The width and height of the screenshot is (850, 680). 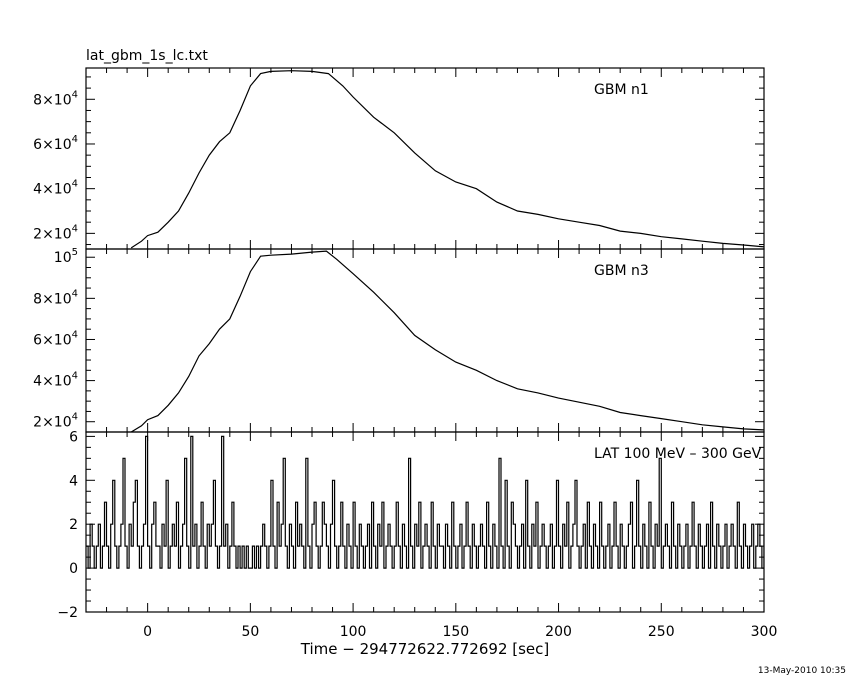 I want to click on x-tick-label: 100, so click(x=353, y=632).